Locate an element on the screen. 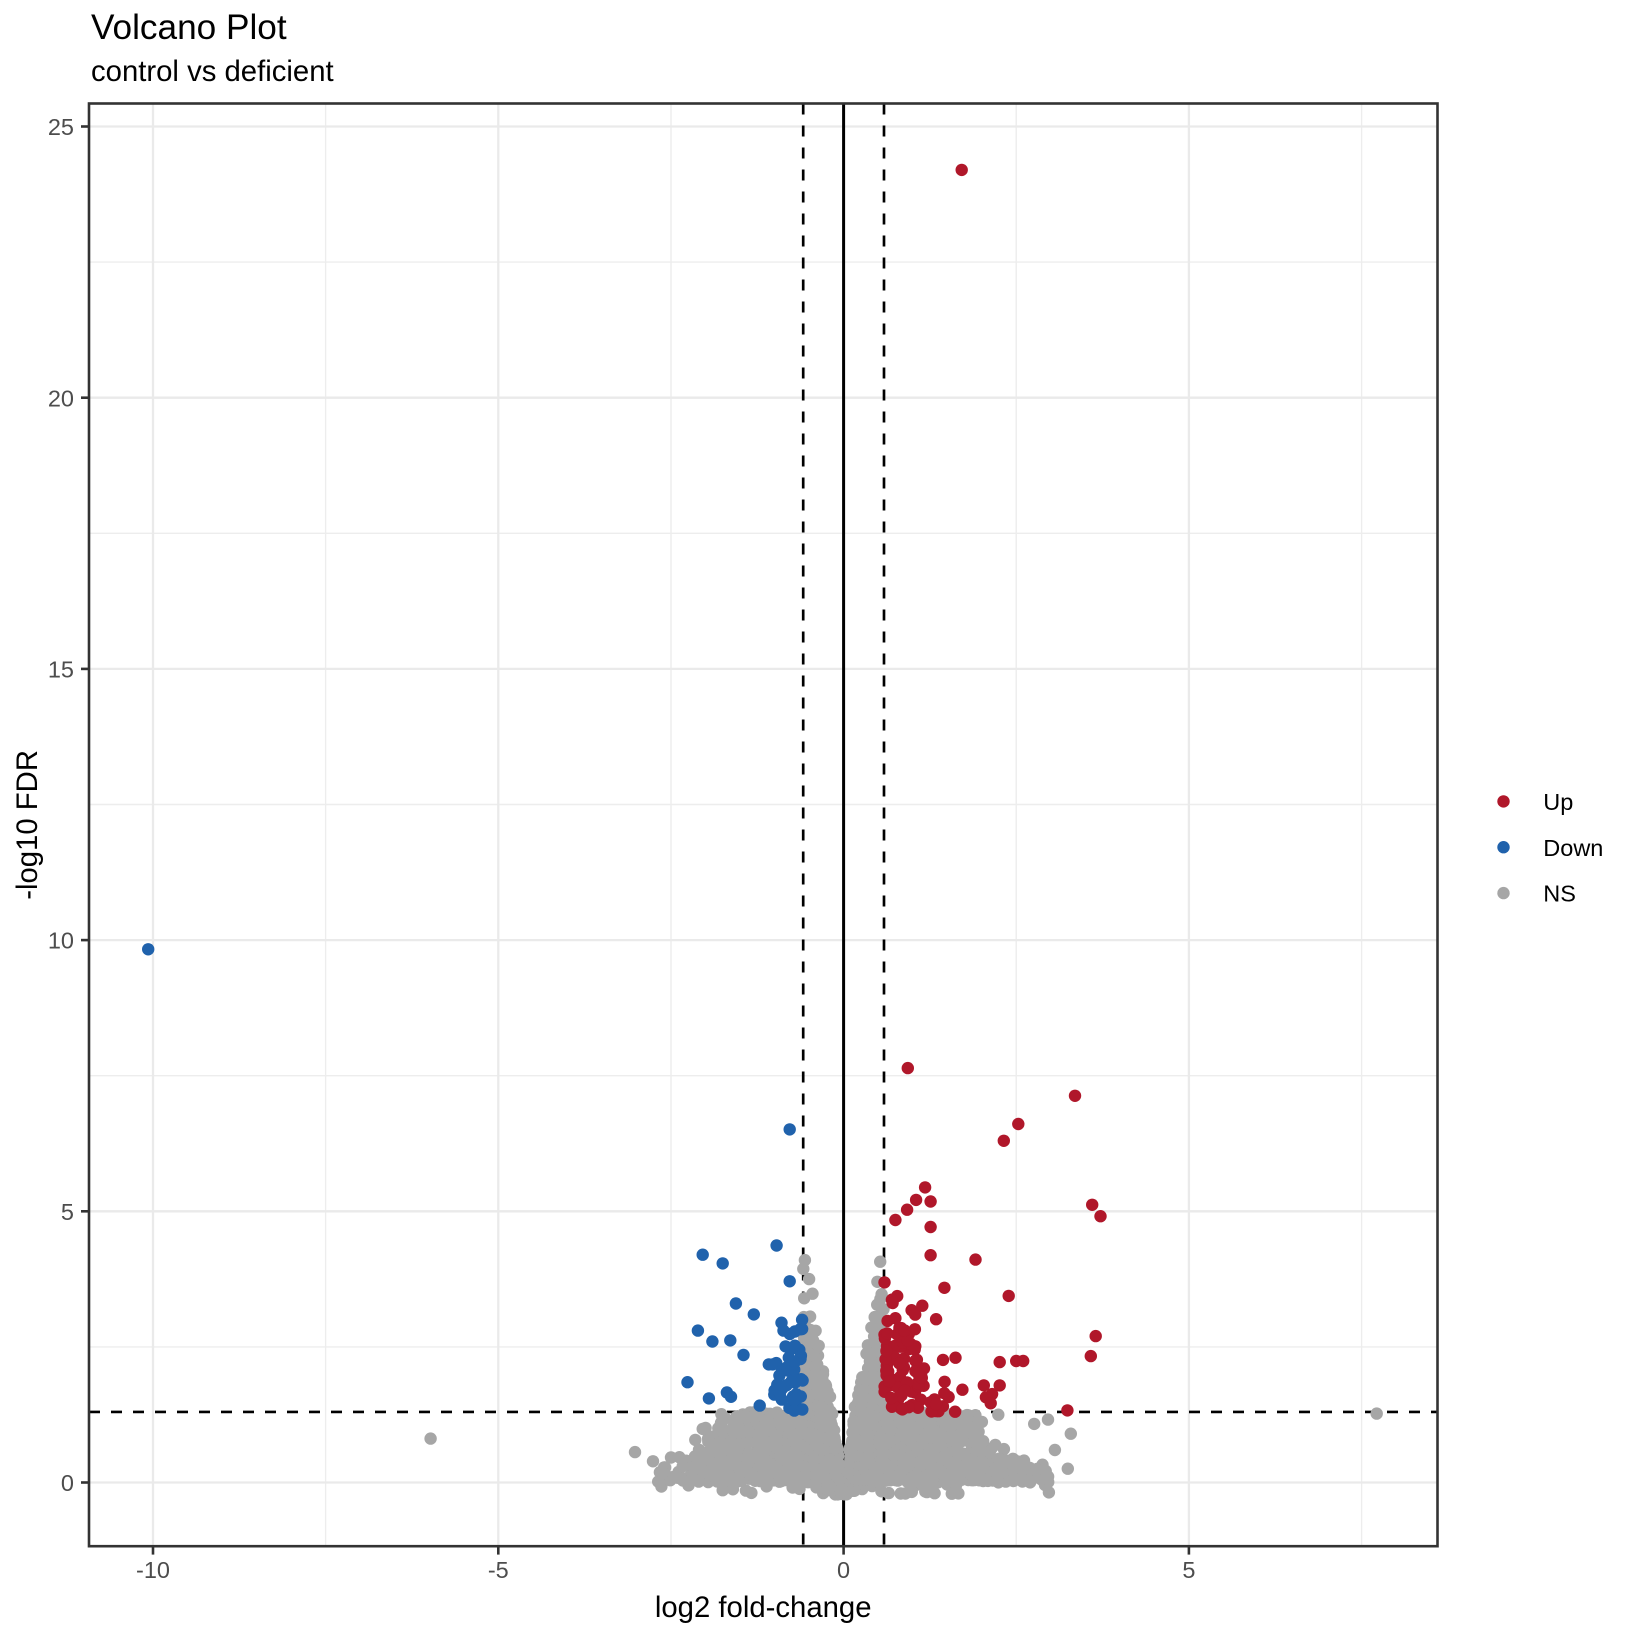 The height and width of the screenshot is (1632, 1632). svg-text: log2 fold-change is located at coordinates (763, 1607).